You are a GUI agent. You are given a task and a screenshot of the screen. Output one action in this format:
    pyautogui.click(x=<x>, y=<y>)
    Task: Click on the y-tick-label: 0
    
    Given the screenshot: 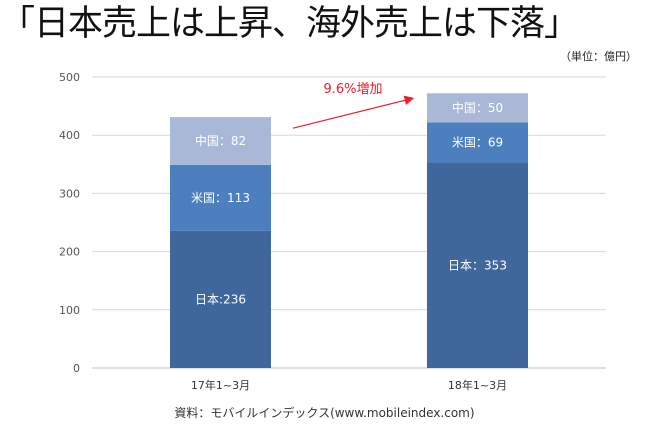 What is the action you would take?
    pyautogui.click(x=76, y=368)
    